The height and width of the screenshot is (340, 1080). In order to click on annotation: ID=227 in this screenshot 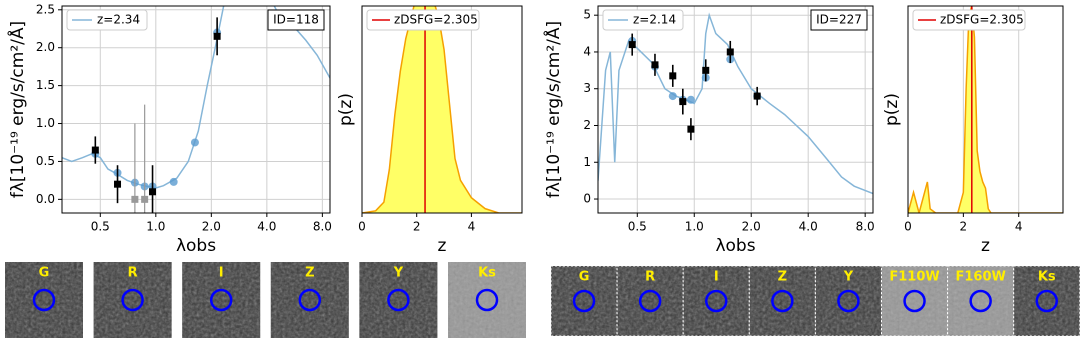, I will do `click(839, 20)`.